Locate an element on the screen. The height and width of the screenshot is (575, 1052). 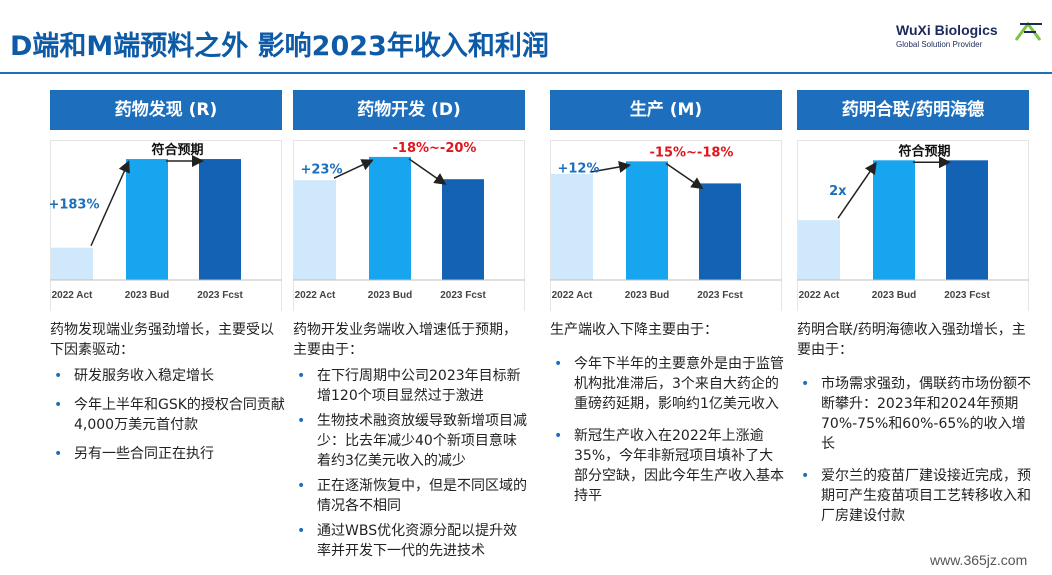
forecast-arrow is located at coordinates (427, 171).